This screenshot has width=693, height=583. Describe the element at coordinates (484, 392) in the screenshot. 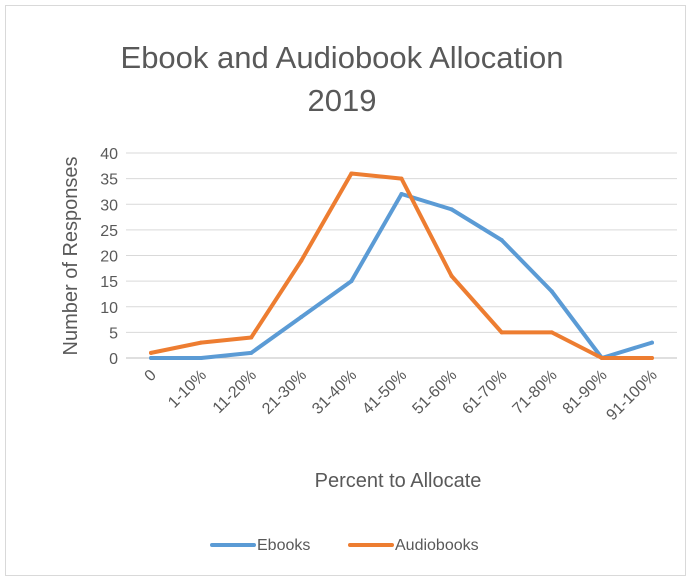

I see `x-tick-label: 61-70%` at that location.